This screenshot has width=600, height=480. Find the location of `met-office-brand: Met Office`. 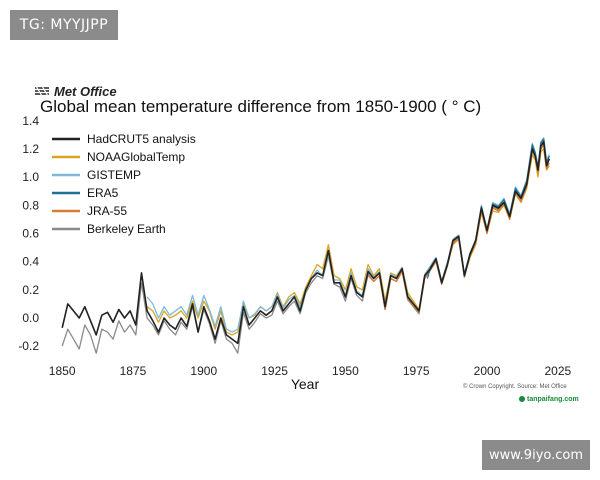

met-office-brand: Met Office is located at coordinates (75, 91).